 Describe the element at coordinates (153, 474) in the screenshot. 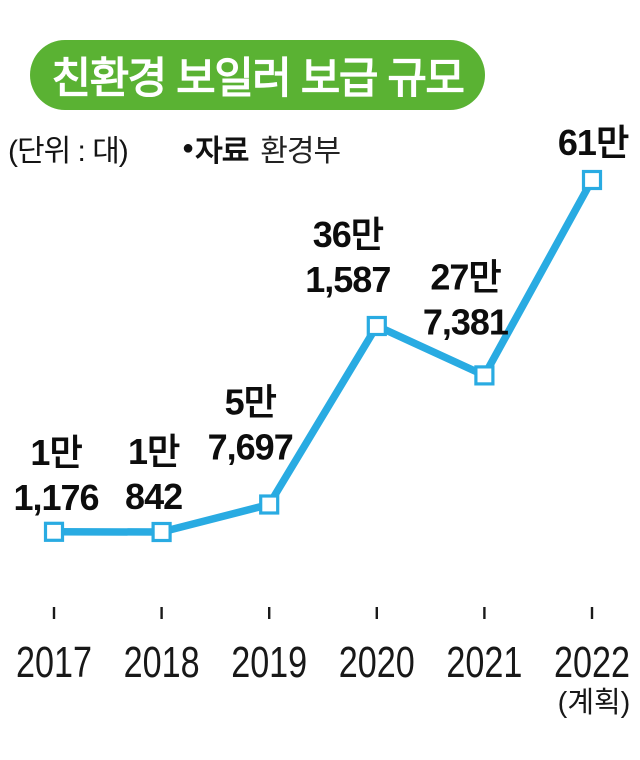

I see `data-point-label: 1만 842` at that location.